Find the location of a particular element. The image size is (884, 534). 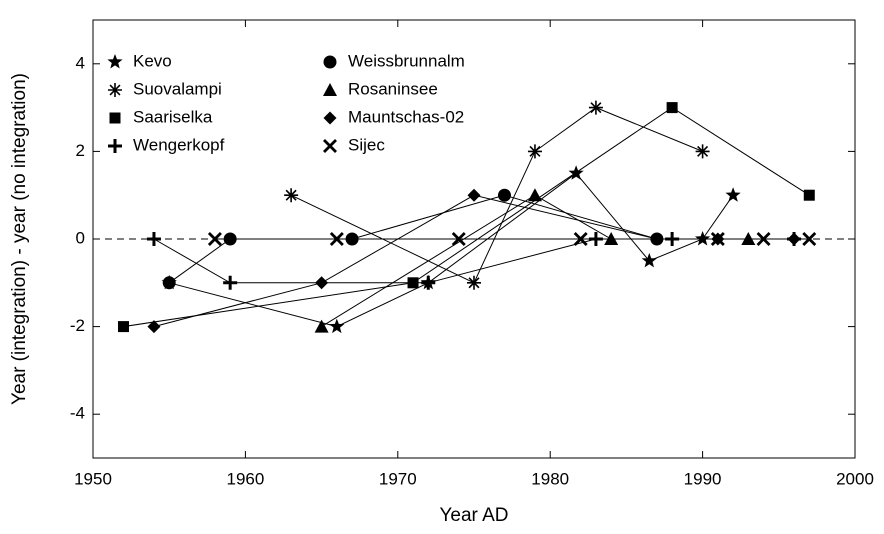

x-tick-label: 2000 is located at coordinates (855, 478).